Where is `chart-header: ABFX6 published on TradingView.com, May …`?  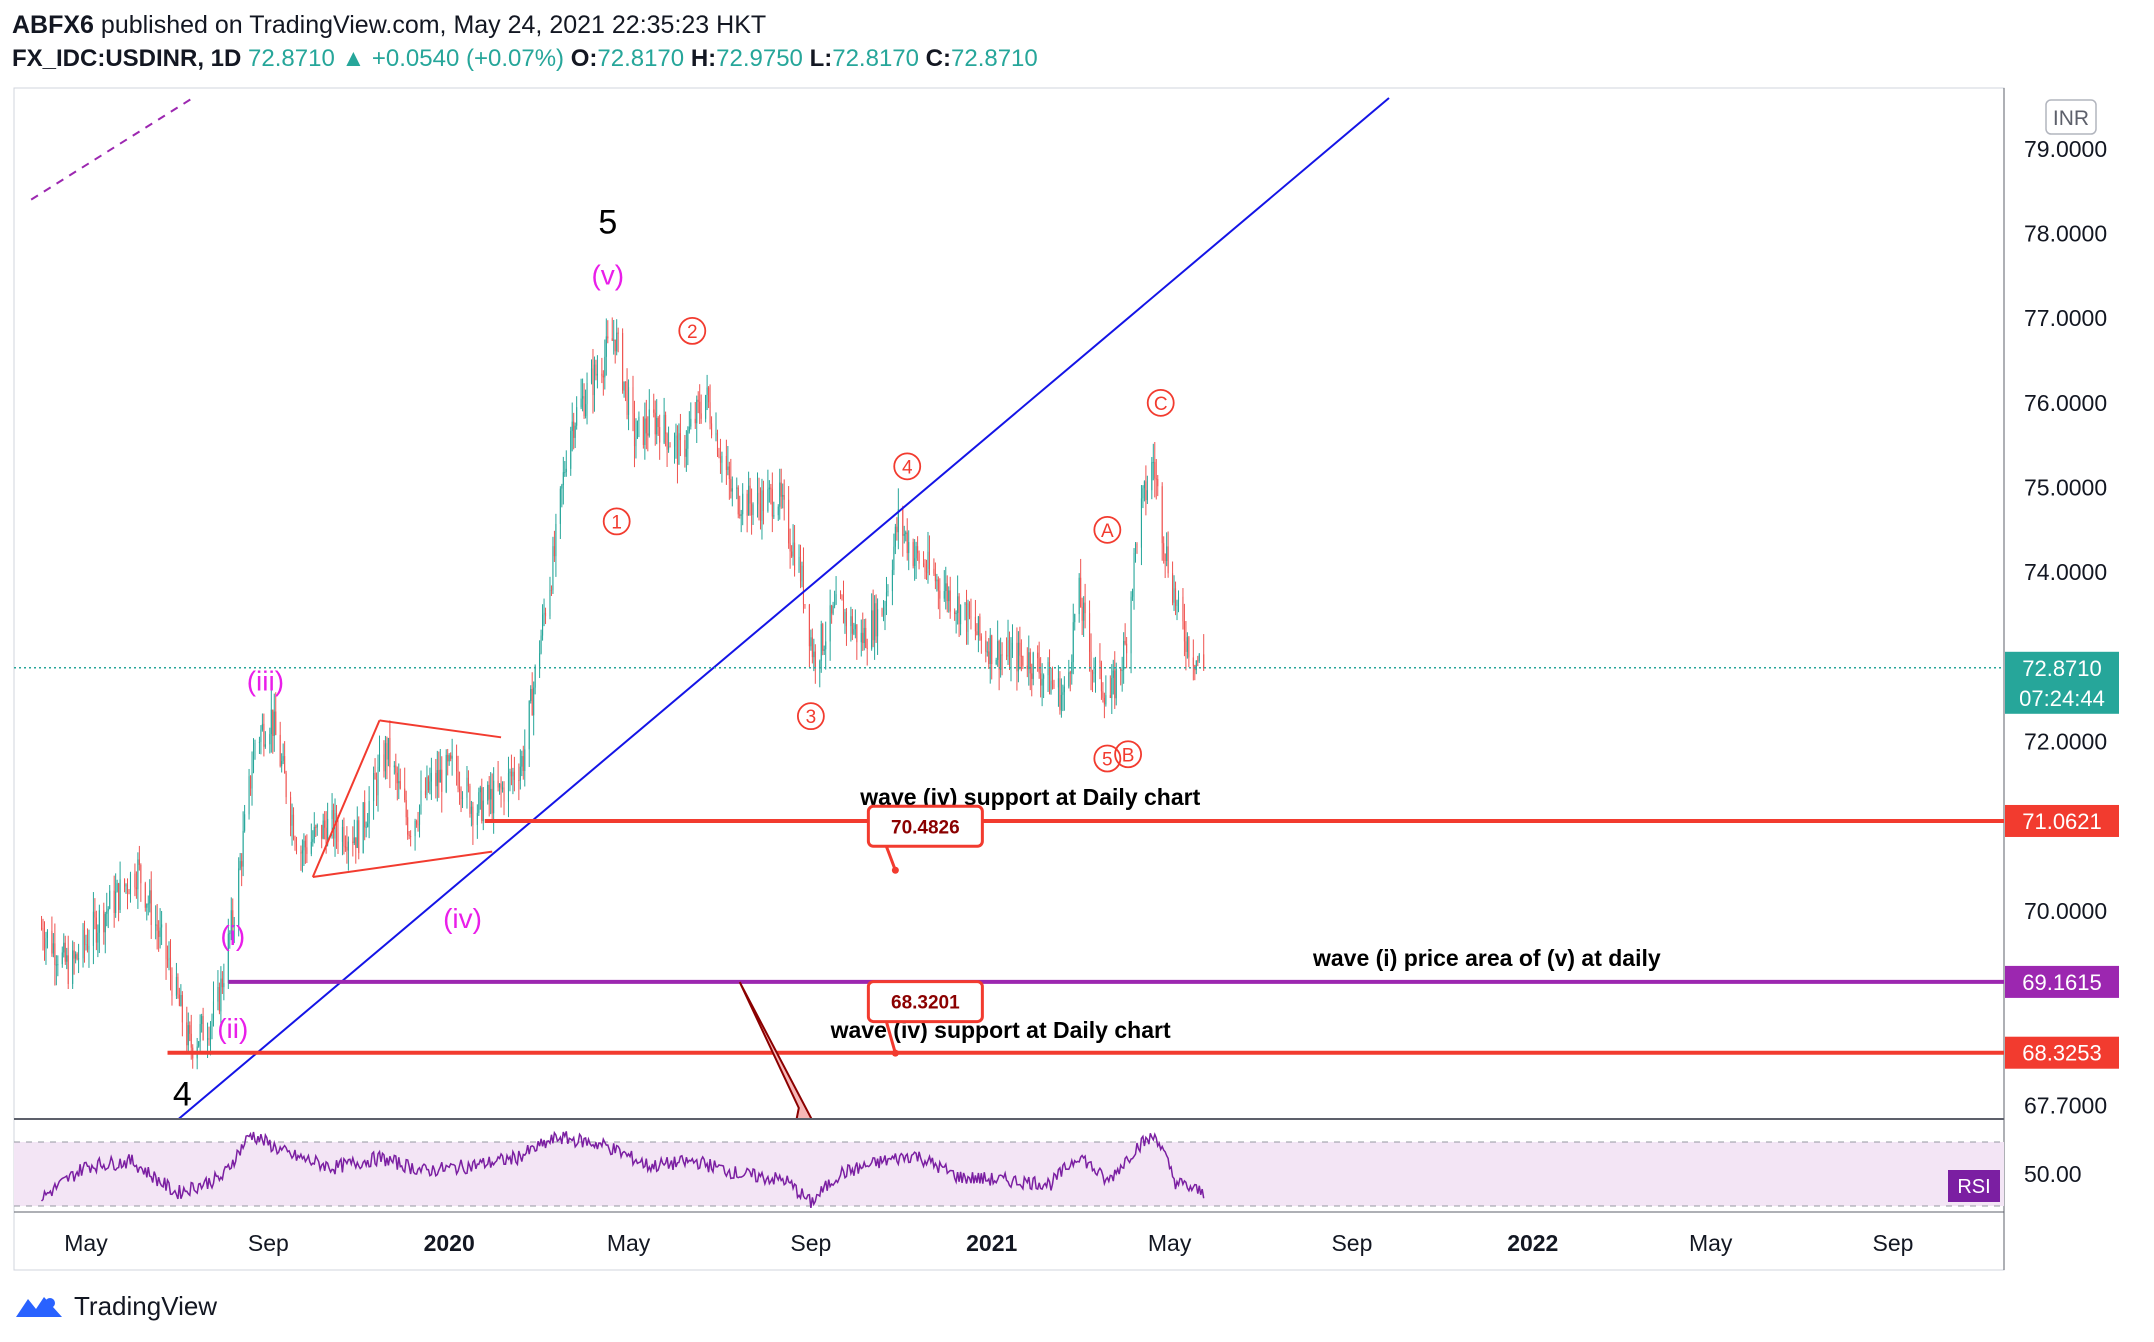 chart-header: ABFX6 published on TradingView.com, May … is located at coordinates (525, 42).